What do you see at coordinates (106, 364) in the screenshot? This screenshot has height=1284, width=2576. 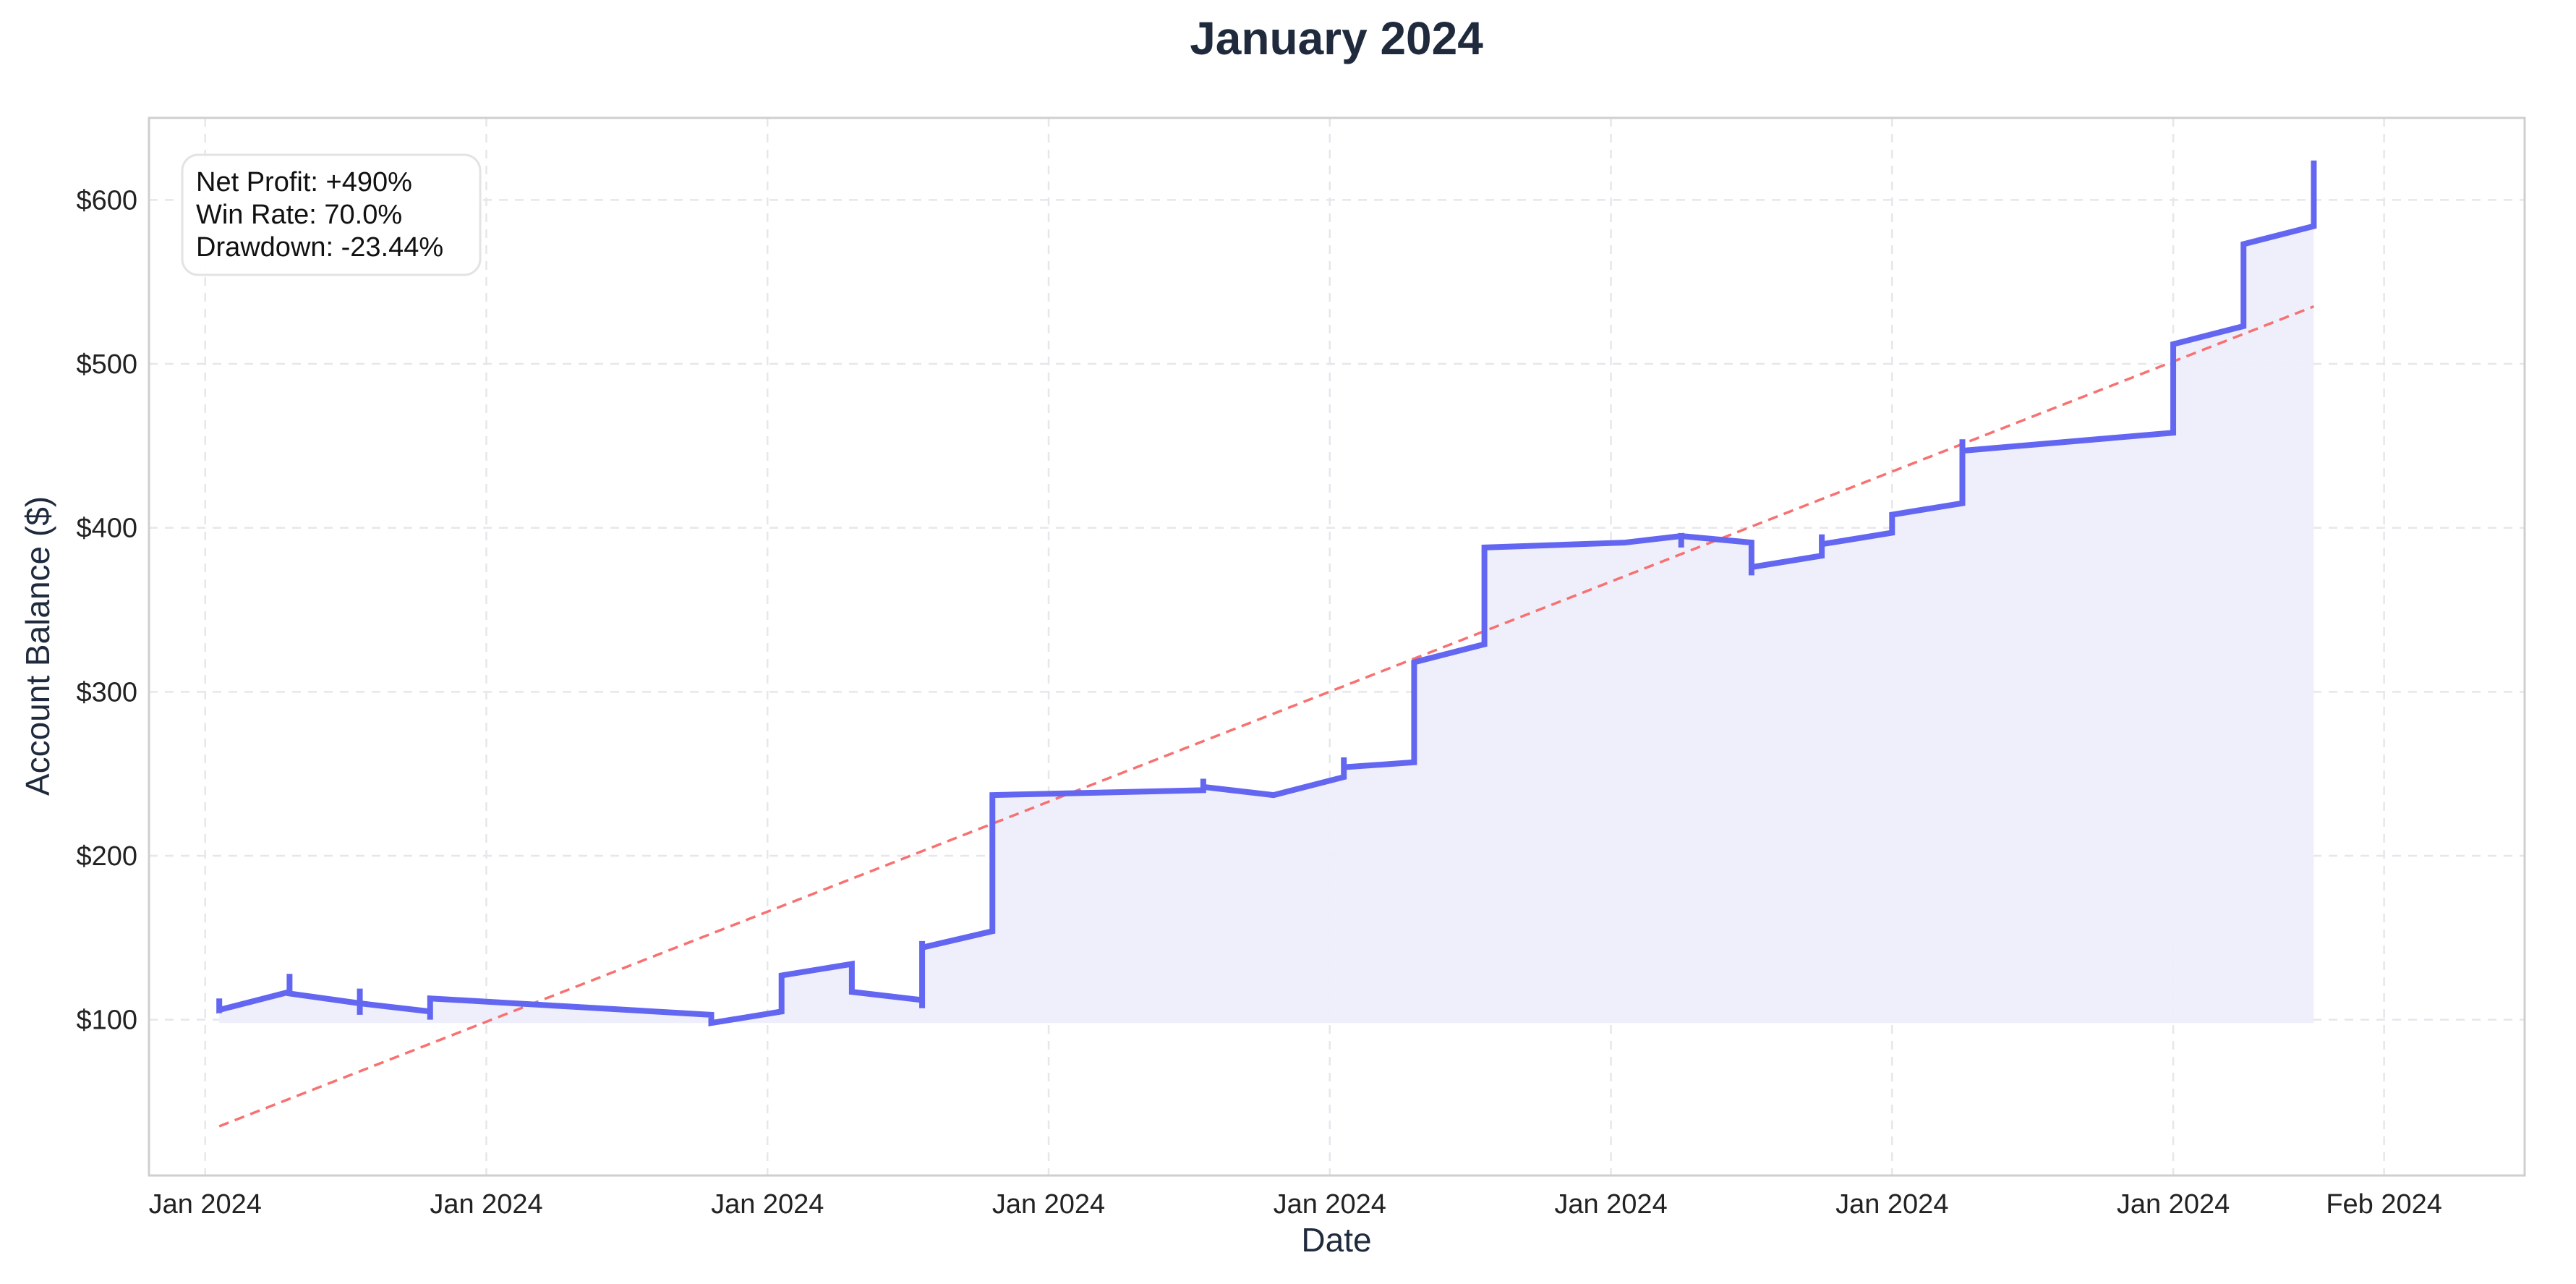 I see `y-tick-label: $500` at bounding box center [106, 364].